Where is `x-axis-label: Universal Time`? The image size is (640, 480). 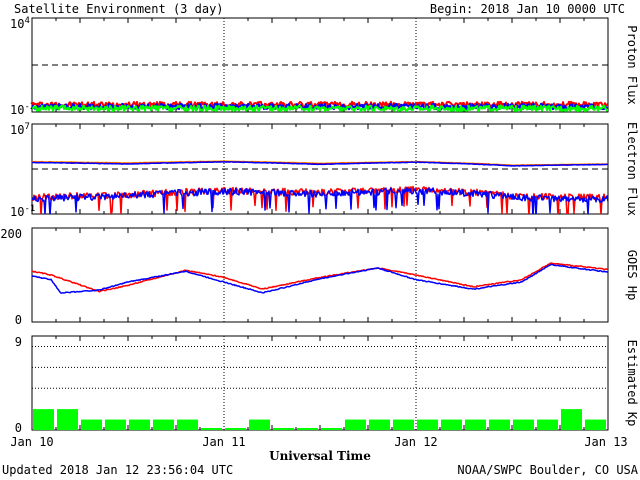 x-axis-label: Universal Time is located at coordinates (320, 456).